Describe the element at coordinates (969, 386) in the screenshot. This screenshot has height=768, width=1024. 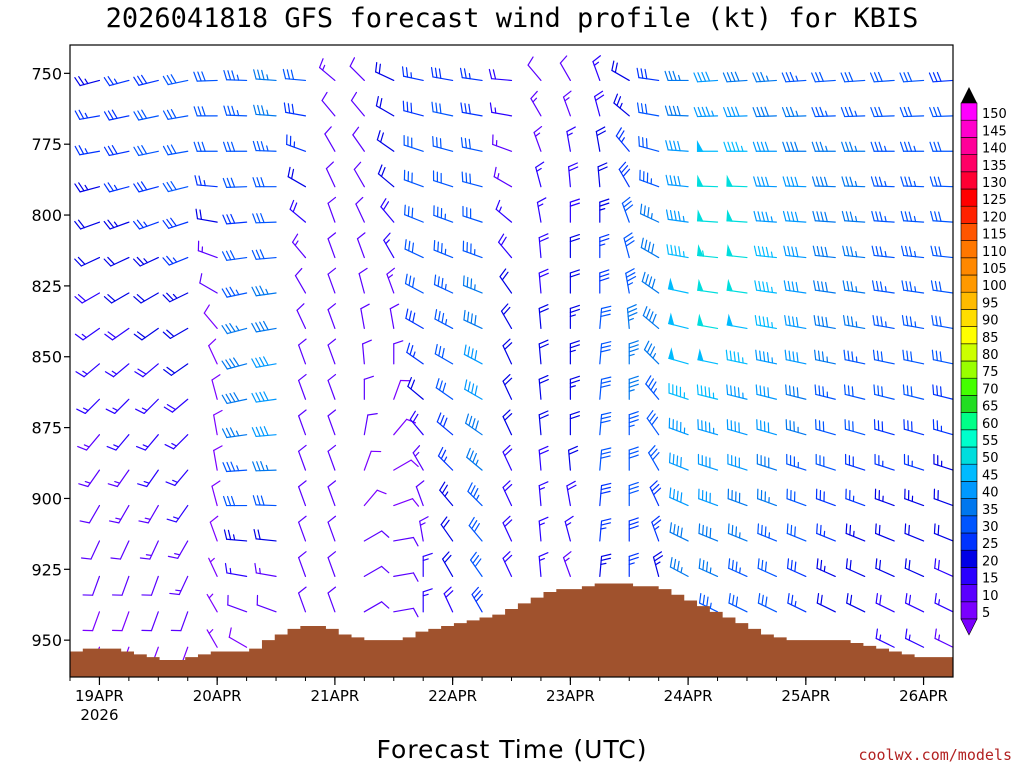
I see `colorbar-swatch` at that location.